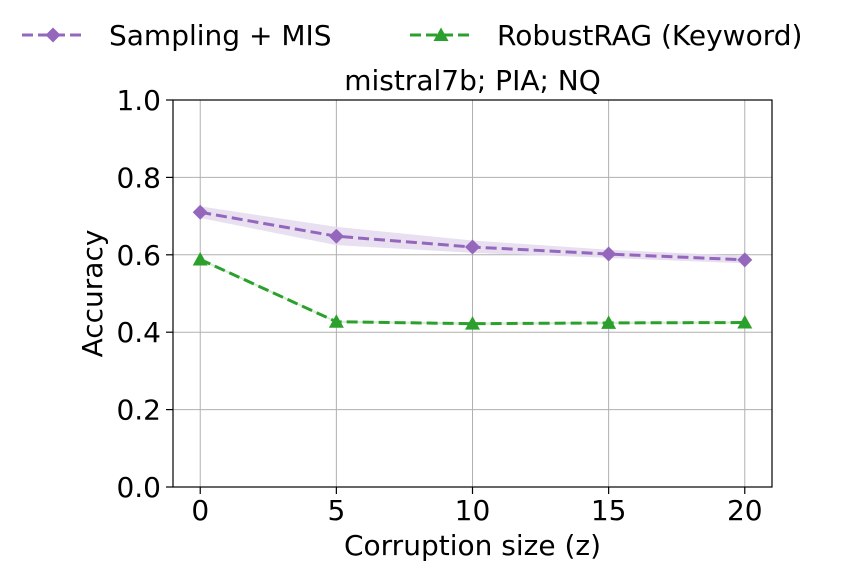 This screenshot has width=851, height=570. What do you see at coordinates (92, 294) in the screenshot?
I see `y-axis-label: Accuracy` at bounding box center [92, 294].